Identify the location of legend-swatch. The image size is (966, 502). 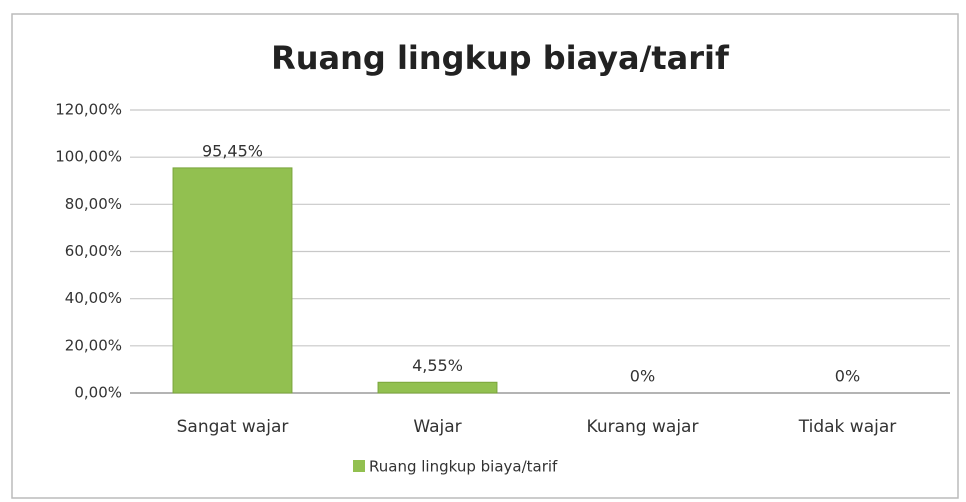
(359, 466).